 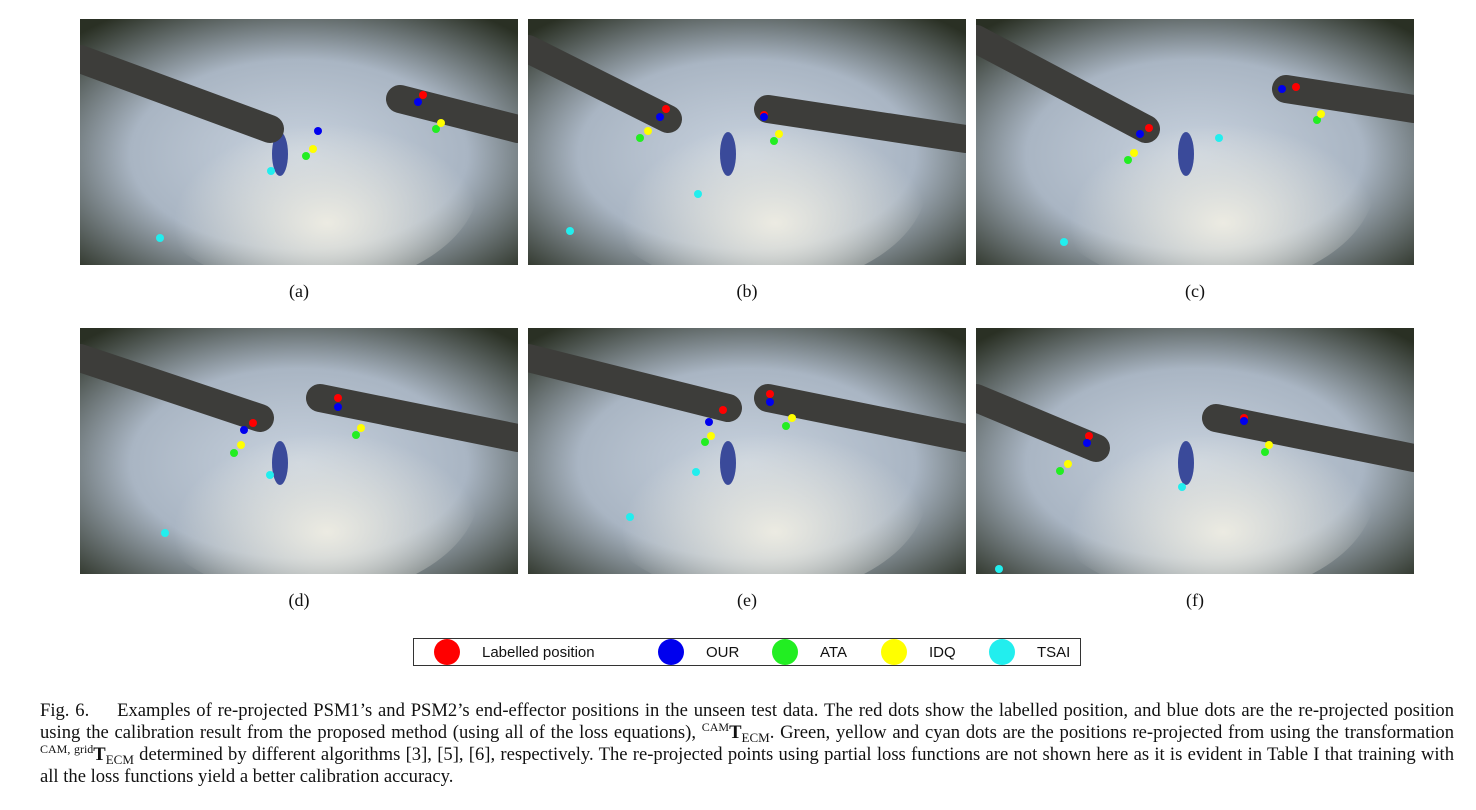 What do you see at coordinates (1029, 652) in the screenshot?
I see `legend-item-tsai: TSAI` at bounding box center [1029, 652].